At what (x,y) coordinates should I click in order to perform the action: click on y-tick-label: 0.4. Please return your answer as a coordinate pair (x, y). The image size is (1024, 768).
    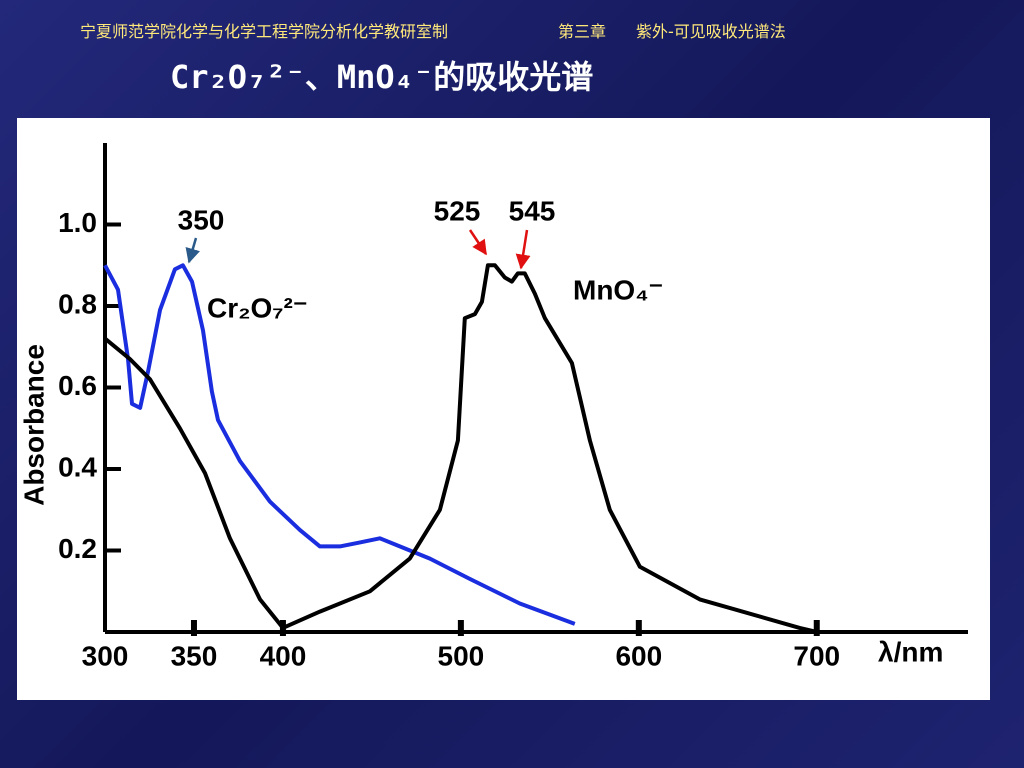
    Looking at the image, I should click on (77, 466).